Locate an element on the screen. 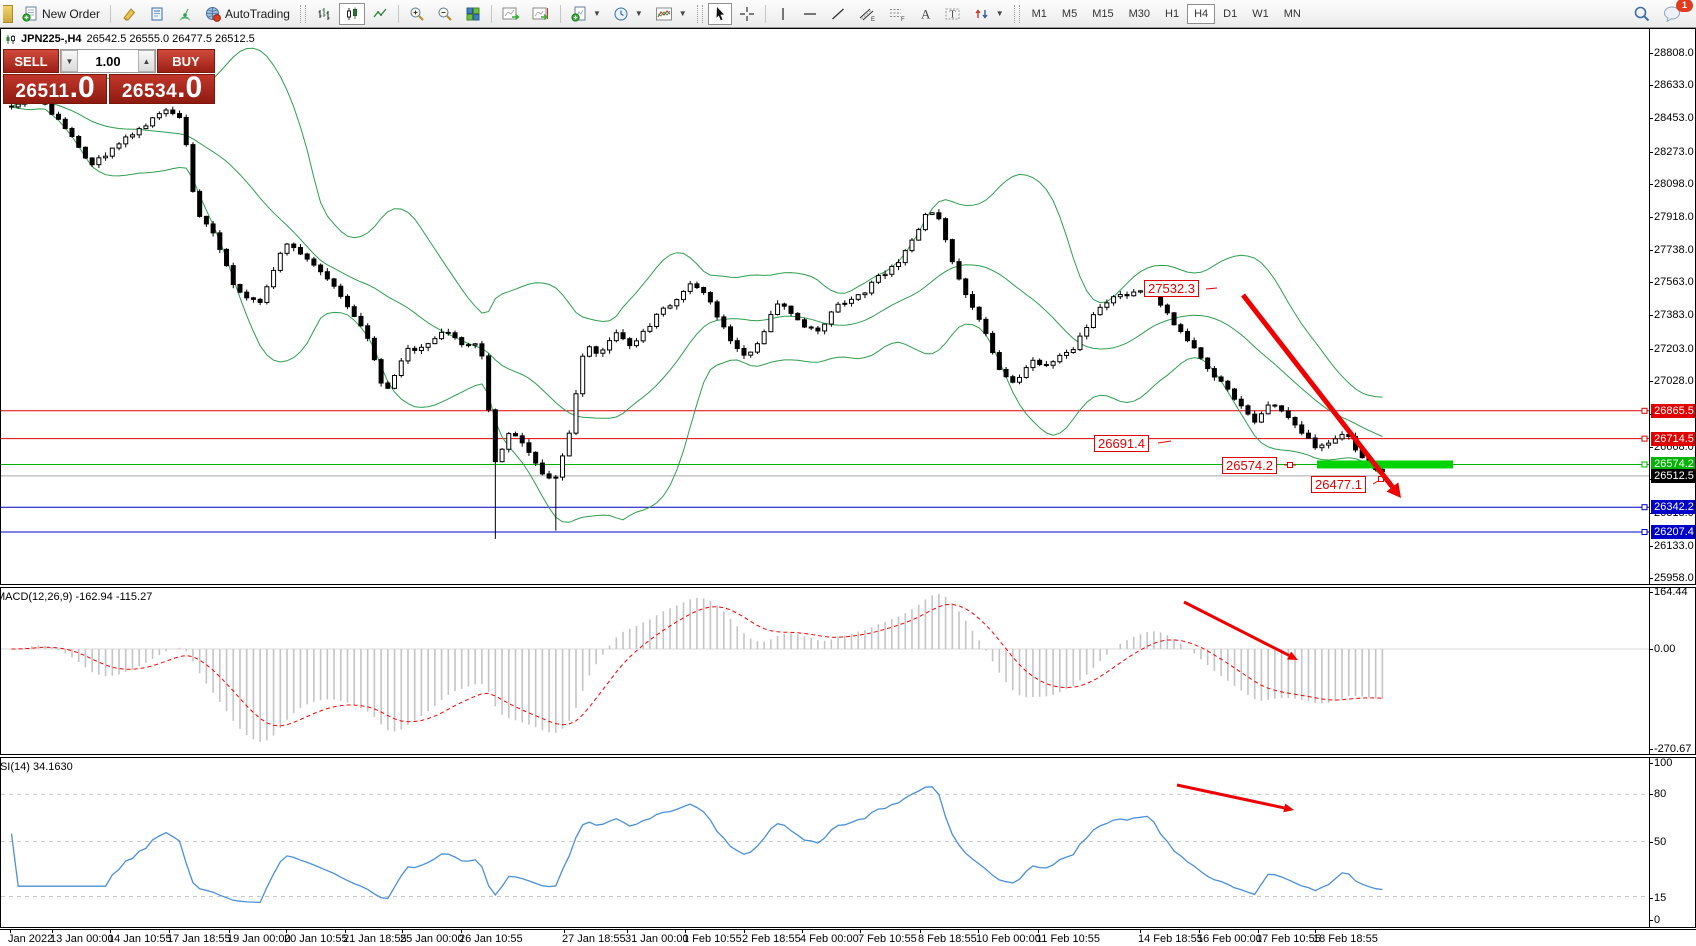  volume-increase-button: ▲ is located at coordinates (146, 61).